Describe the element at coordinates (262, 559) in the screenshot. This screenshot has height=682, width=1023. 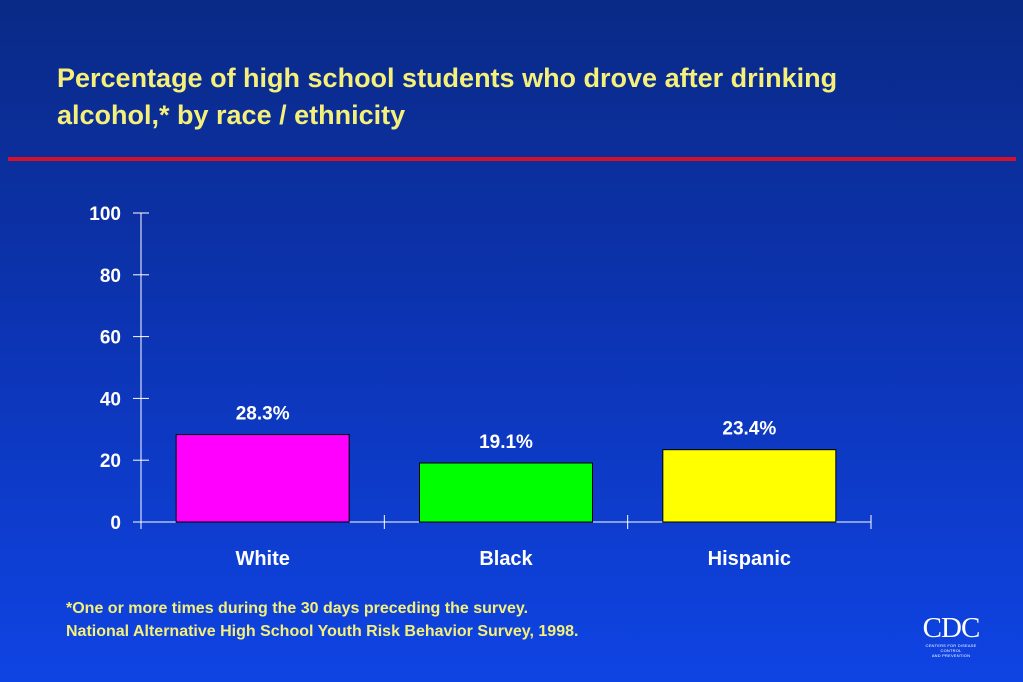
I see `x-tick-label-white: White` at that location.